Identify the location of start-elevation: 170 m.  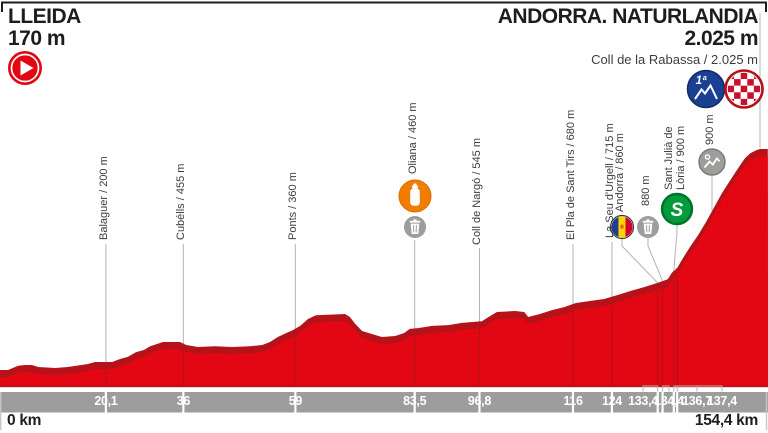
(37, 38).